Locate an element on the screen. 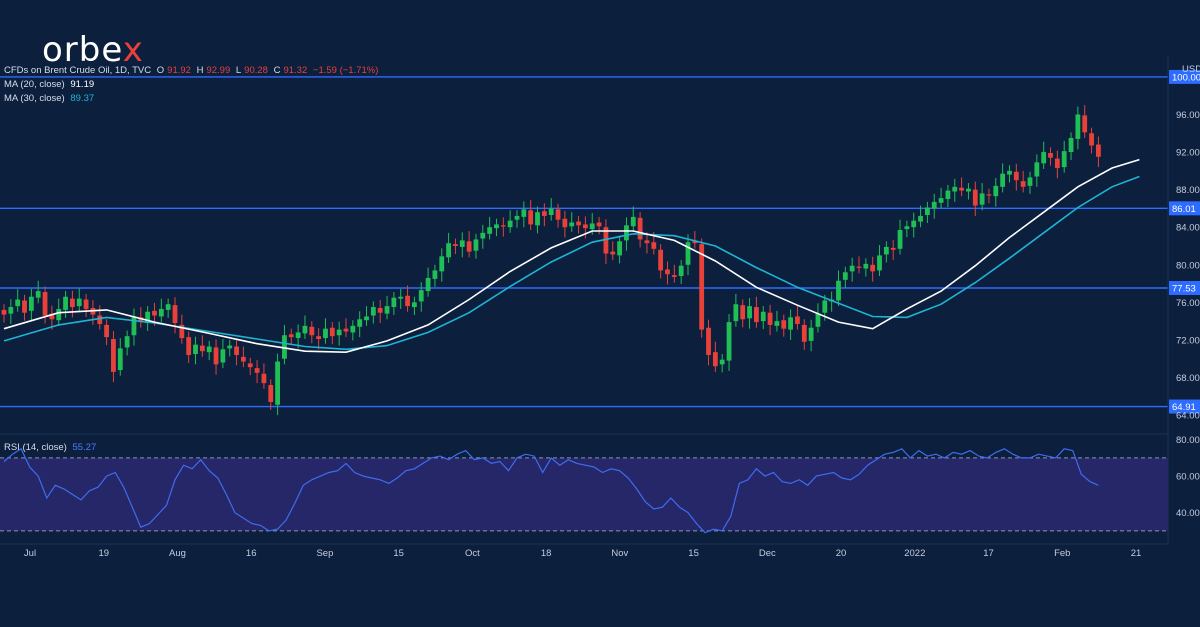  rsi-line is located at coordinates (551, 490).